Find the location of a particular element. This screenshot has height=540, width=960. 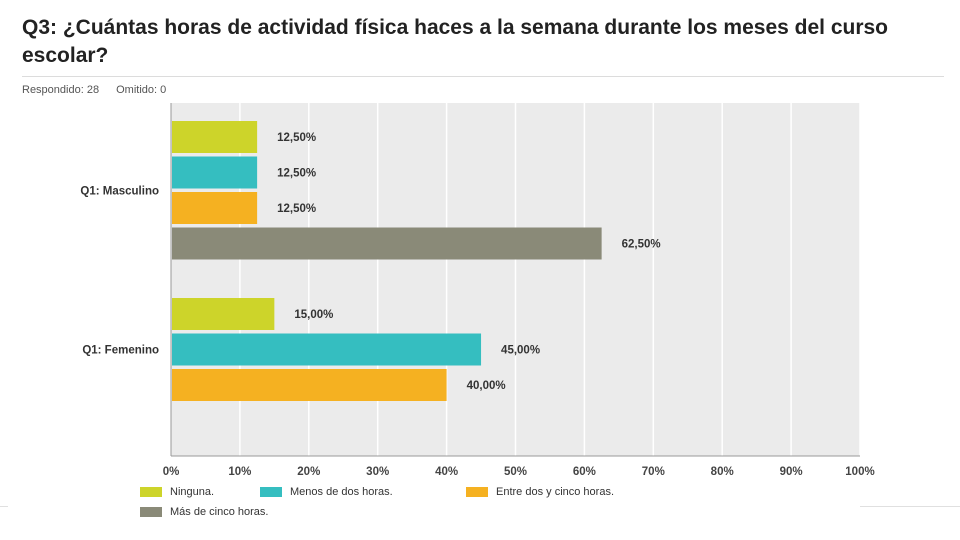

legend-item: Más de cinco horas. is located at coordinates (204, 512).